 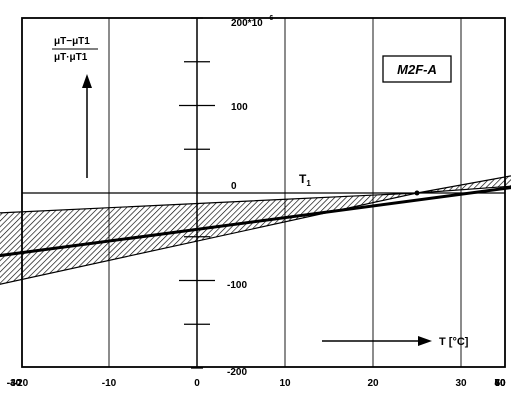 I want to click on y-tick-labels: 200*10 -6 100 0 -100 -200, so click(x=250, y=196).